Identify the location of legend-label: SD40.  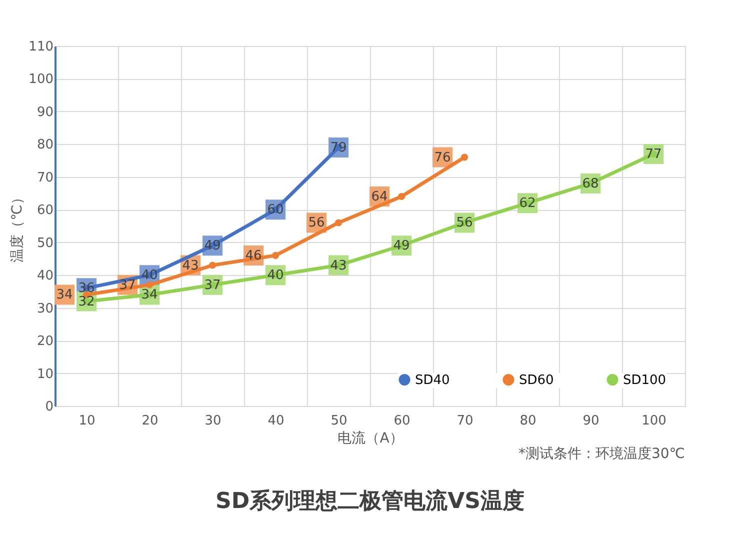
(432, 380).